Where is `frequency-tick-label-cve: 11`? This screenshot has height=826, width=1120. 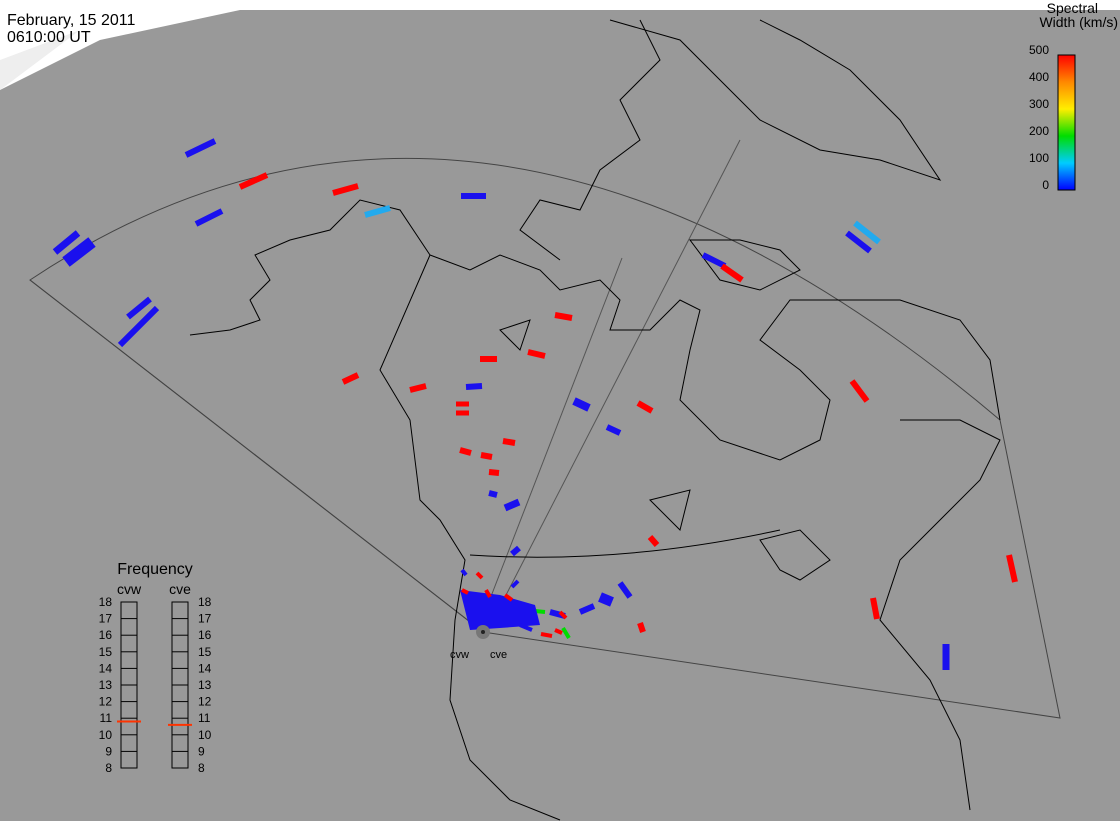 frequency-tick-label-cve: 11 is located at coordinates (204, 718).